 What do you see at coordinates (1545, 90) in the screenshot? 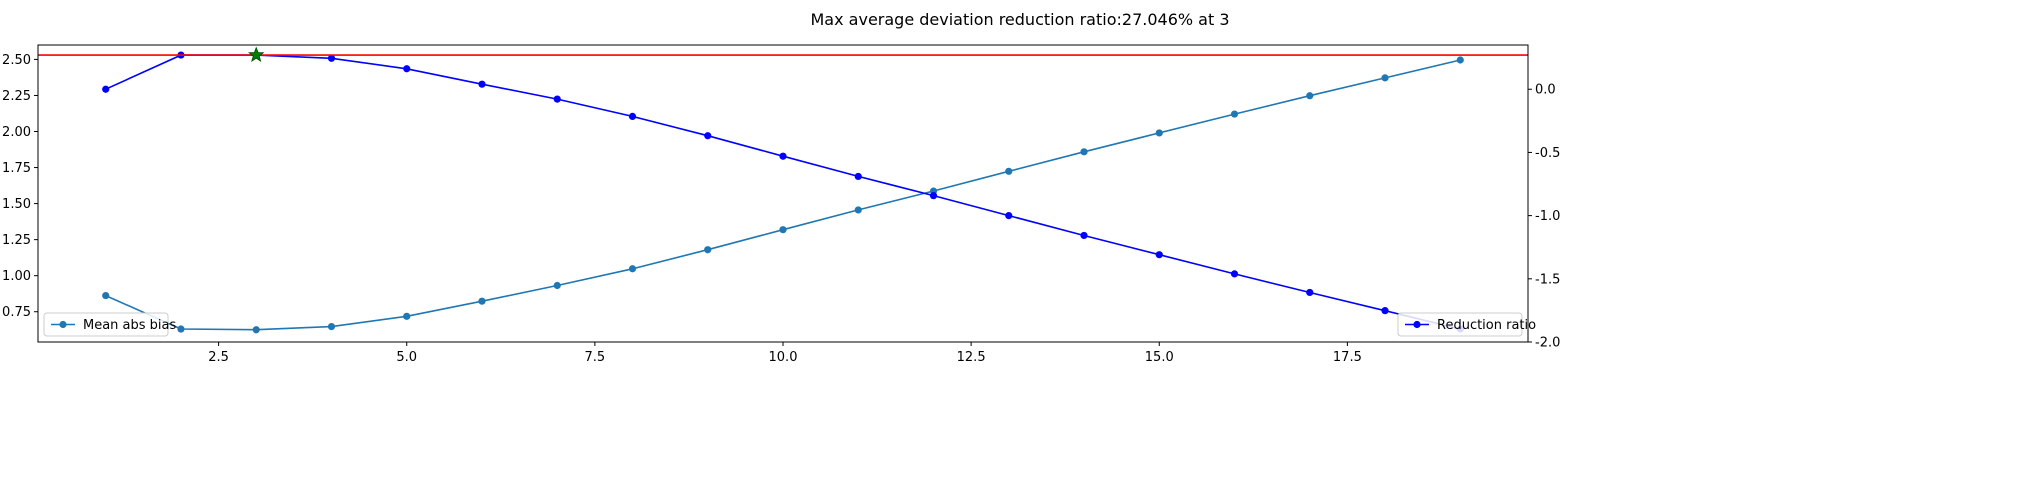
I see `right-y-tick-label: 0.0` at bounding box center [1545, 90].